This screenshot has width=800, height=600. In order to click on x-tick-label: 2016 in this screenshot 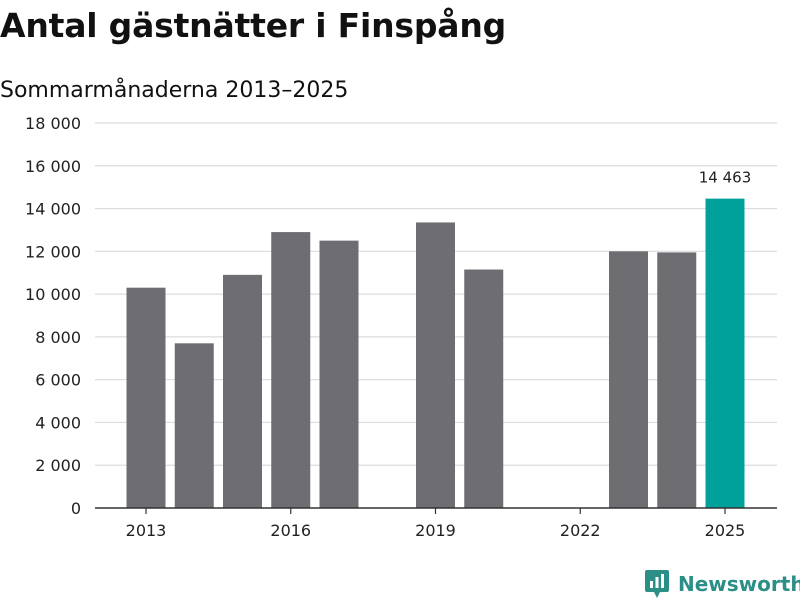, I will do `click(290, 530)`.